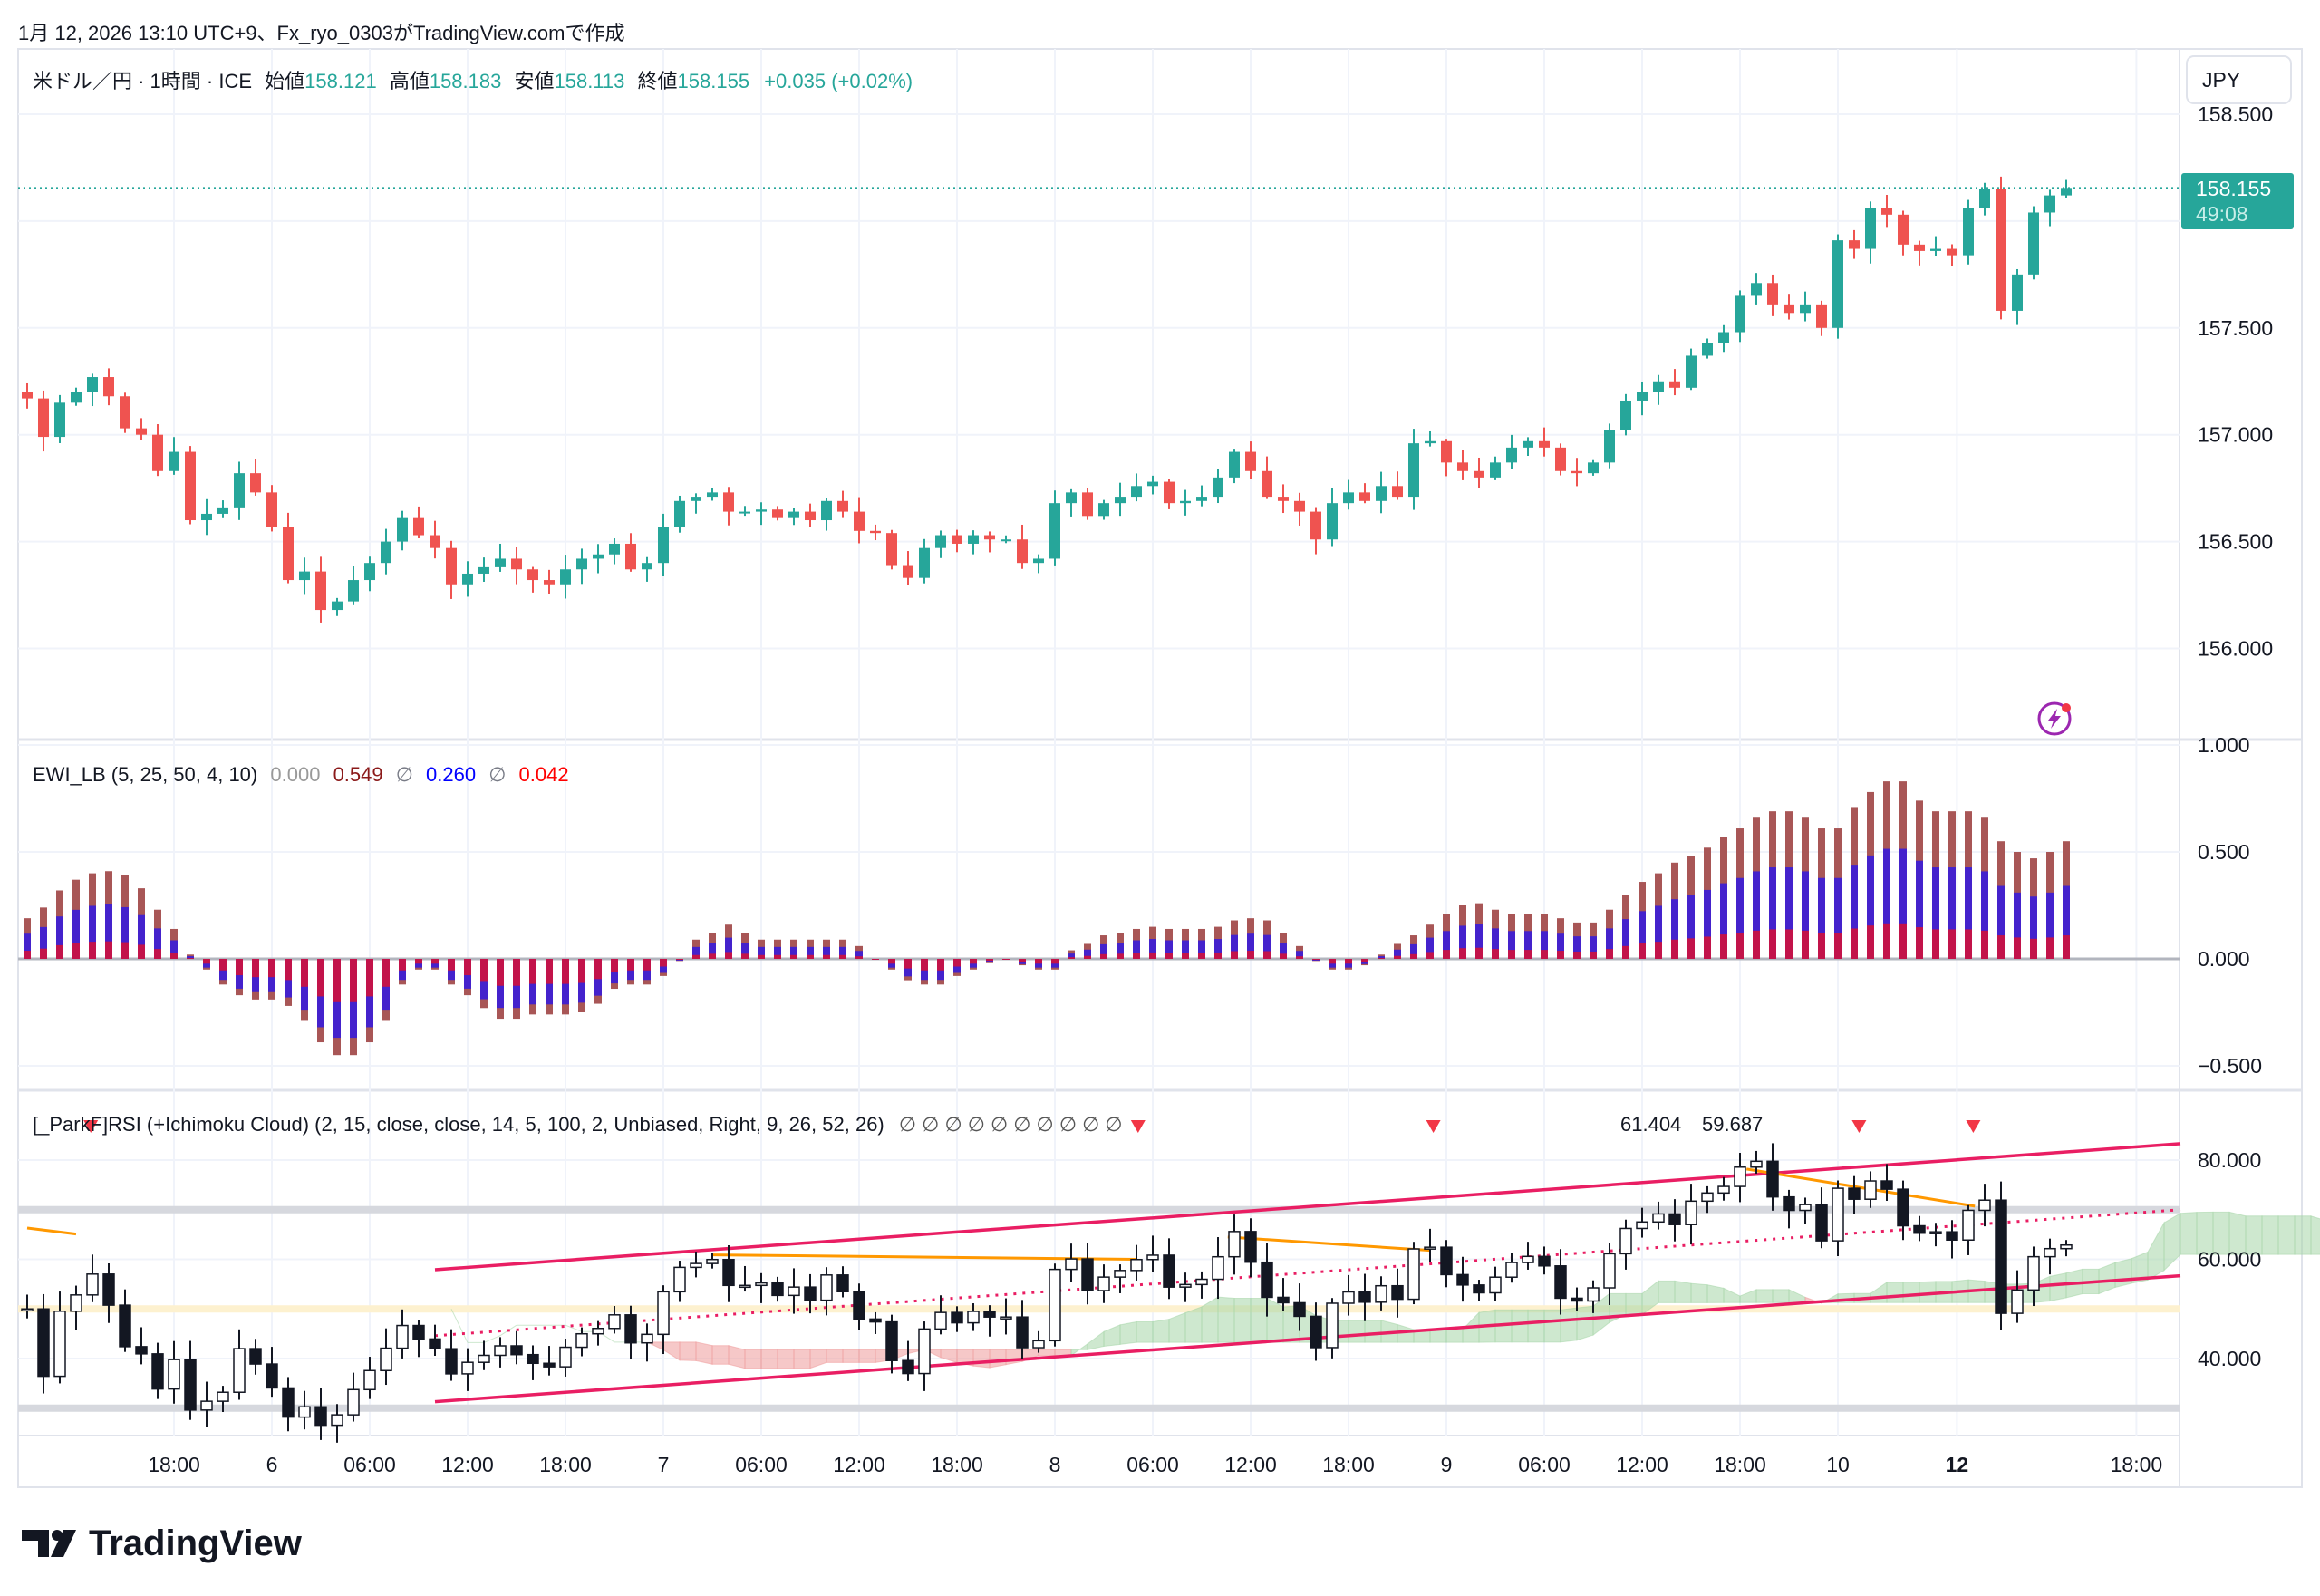 The image size is (2320, 1596). What do you see at coordinates (1957, 1464) in the screenshot?
I see `time-axis-label: 12` at bounding box center [1957, 1464].